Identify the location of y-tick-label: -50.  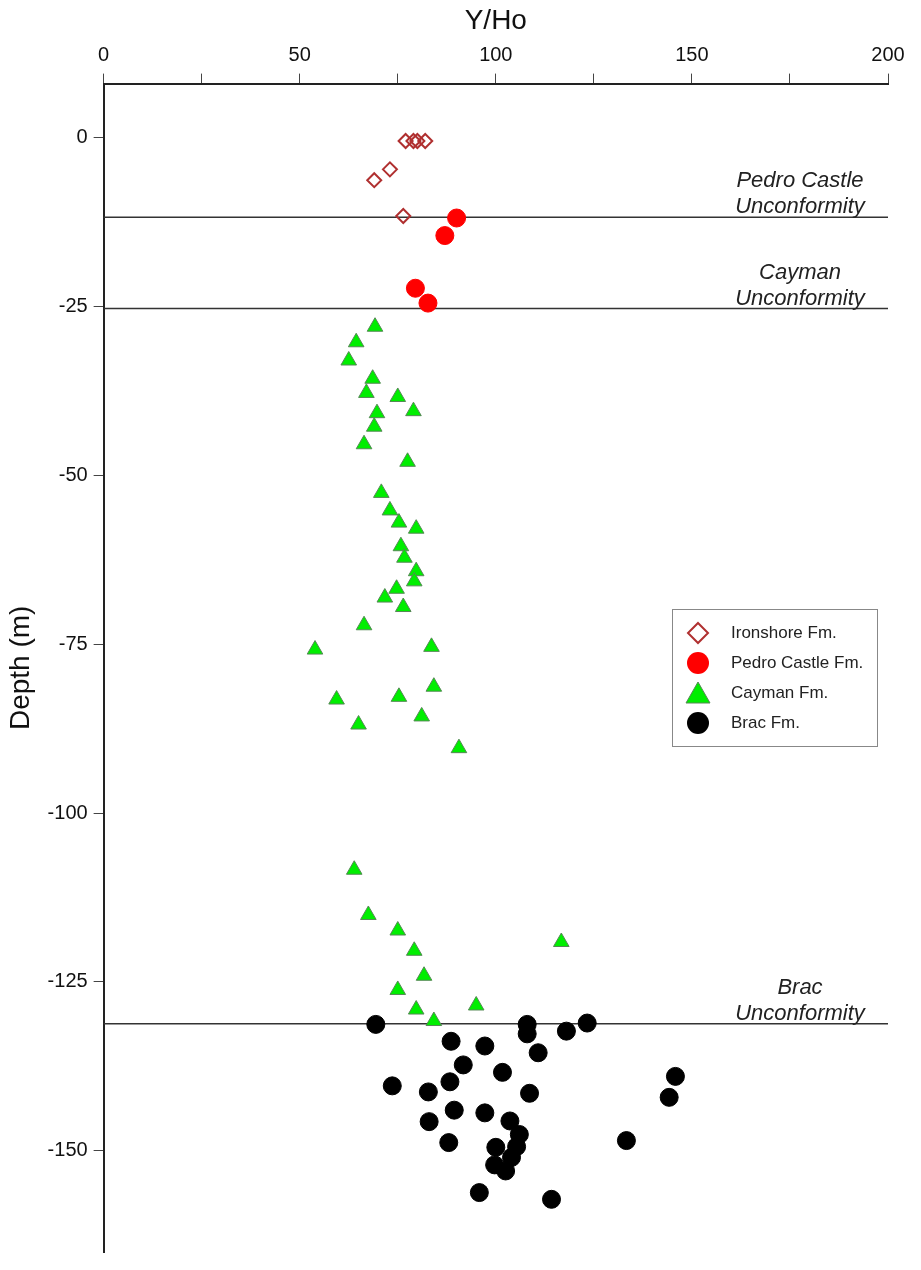
(73, 473).